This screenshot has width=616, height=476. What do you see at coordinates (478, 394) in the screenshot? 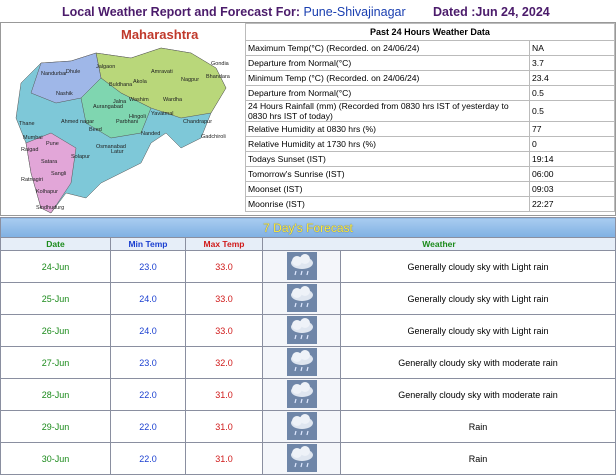
I see `weather-text: Generally cloudy sky with moderate rain` at bounding box center [478, 394].